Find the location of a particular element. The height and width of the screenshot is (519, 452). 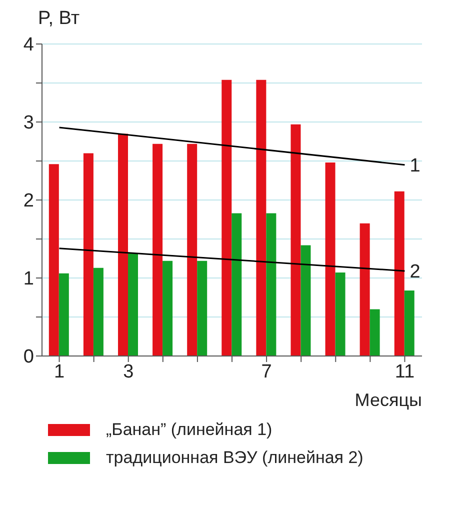

annotation: 2 is located at coordinates (415, 272).